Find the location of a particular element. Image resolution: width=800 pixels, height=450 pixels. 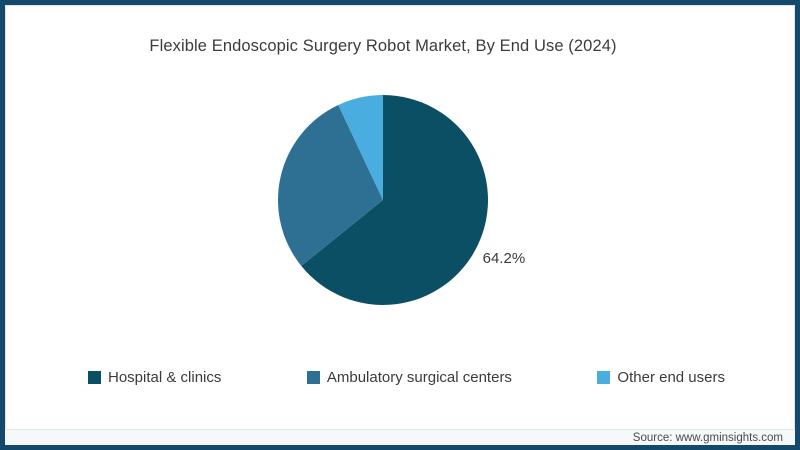

legend-item-ambulatory-surgical-centers: Ambulatory surgical centers is located at coordinates (409, 377).